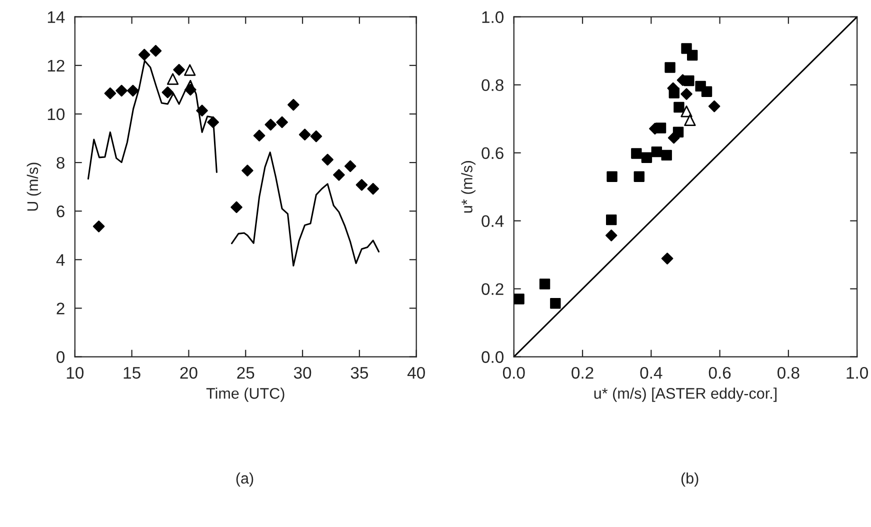 This screenshot has height=527, width=871. Describe the element at coordinates (468, 187) in the screenshot. I see `y-axis-title: u* (m/s)` at that location.